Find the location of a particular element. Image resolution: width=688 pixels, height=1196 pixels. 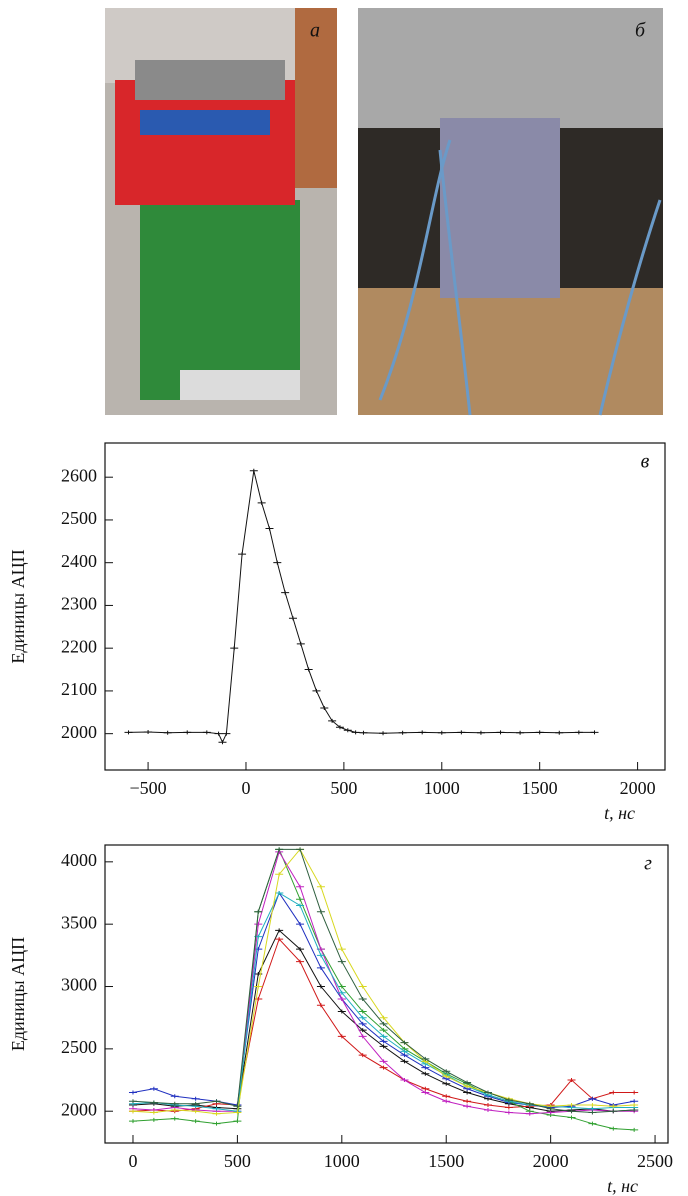

x-tick-label: 1000 is located at coordinates (442, 788).